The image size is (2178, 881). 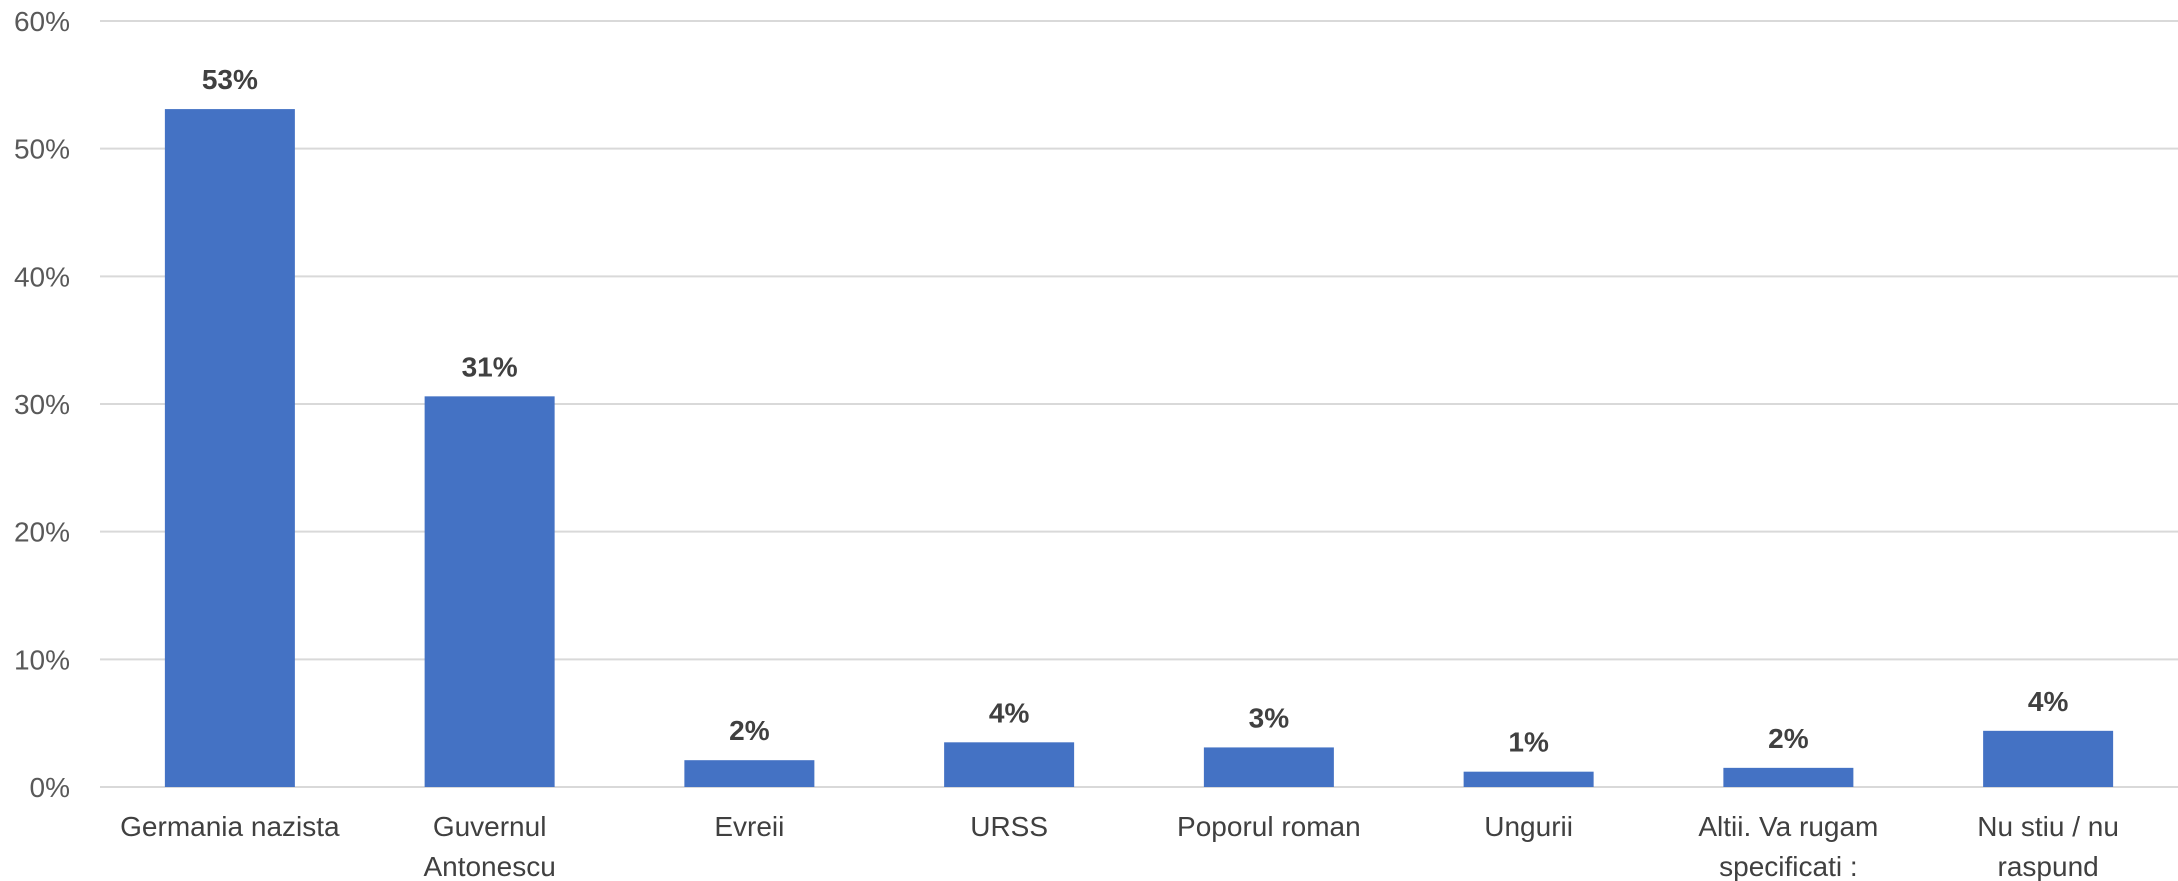 I want to click on y-tick-label: 10%, so click(x=42, y=659).